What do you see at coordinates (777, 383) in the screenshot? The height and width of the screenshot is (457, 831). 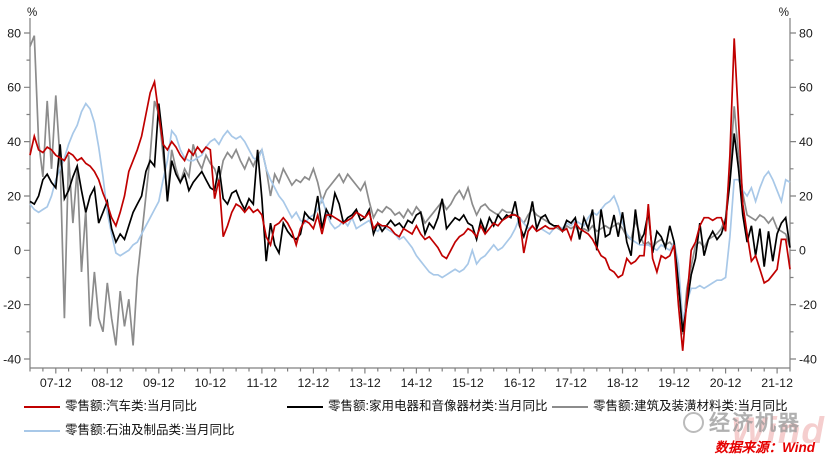 I see `svg-text: 21-12` at bounding box center [777, 383].